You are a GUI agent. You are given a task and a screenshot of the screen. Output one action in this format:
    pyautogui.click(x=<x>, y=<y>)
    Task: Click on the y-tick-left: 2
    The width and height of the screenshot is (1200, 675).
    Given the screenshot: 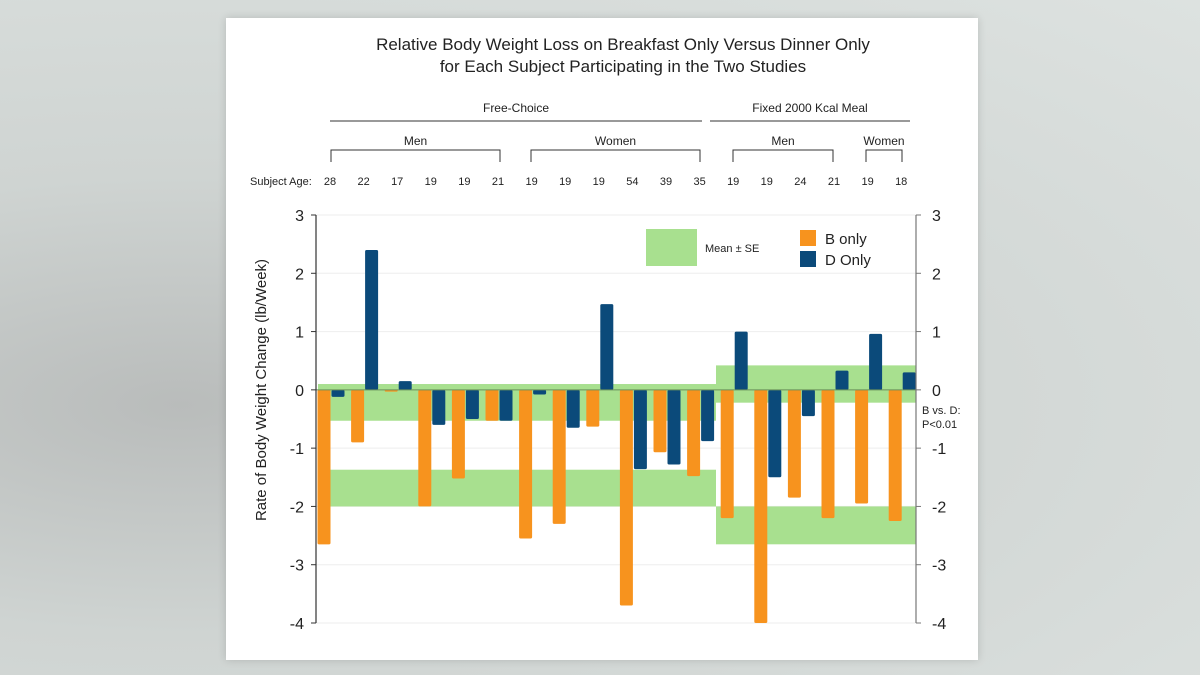 What is the action you would take?
    pyautogui.click(x=299, y=274)
    